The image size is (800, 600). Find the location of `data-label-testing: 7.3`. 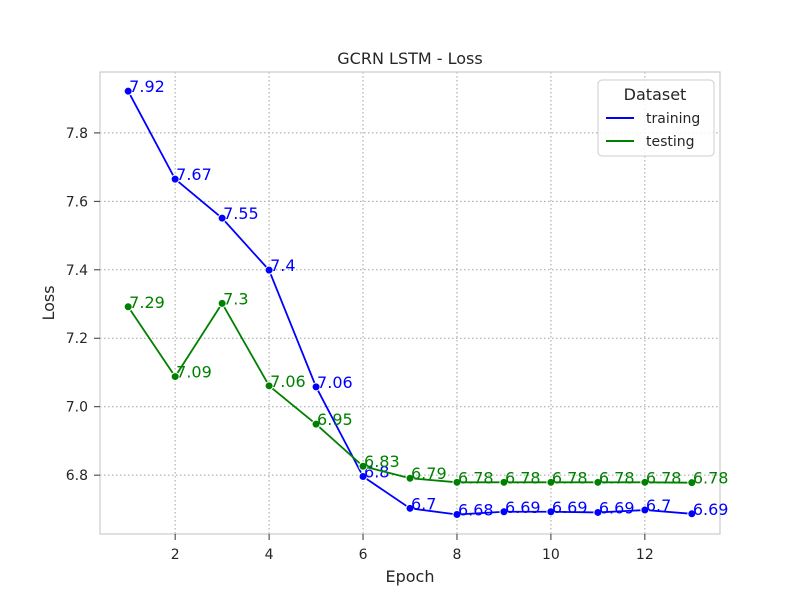

data-label-testing: 7.3 is located at coordinates (235, 298).